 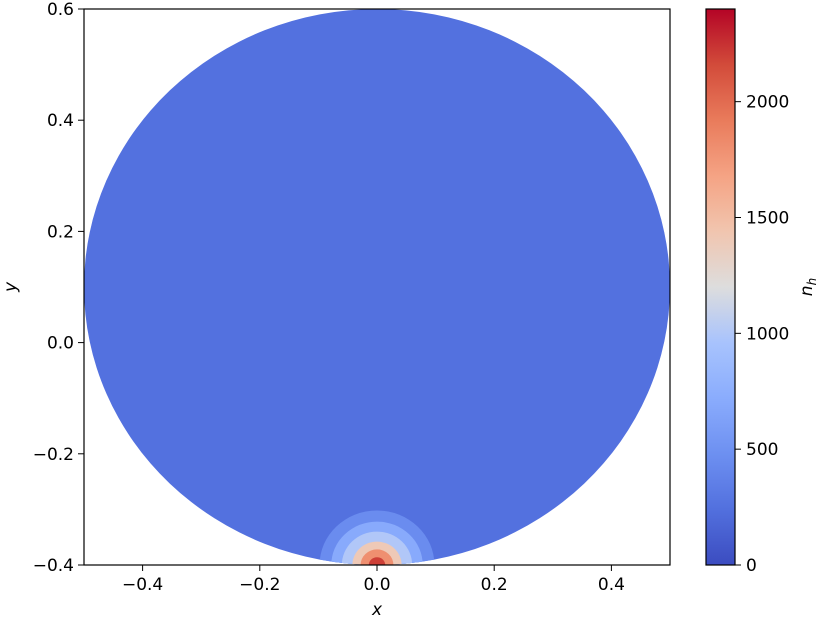 I want to click on x-tick-label: 0.4, so click(x=611, y=585).